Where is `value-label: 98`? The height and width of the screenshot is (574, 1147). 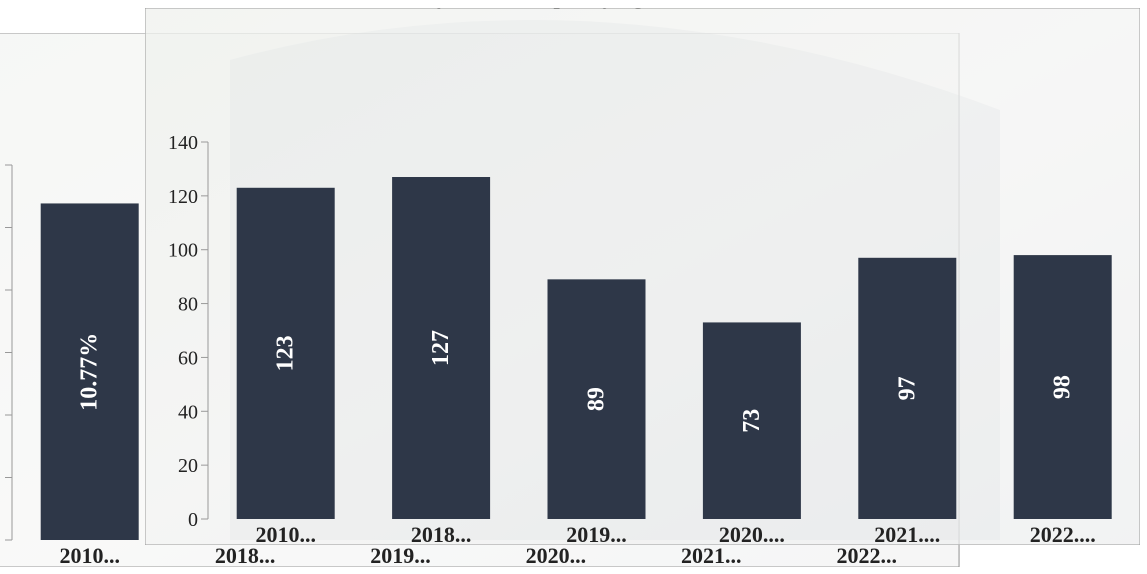
value-label: 98 is located at coordinates (1063, 387).